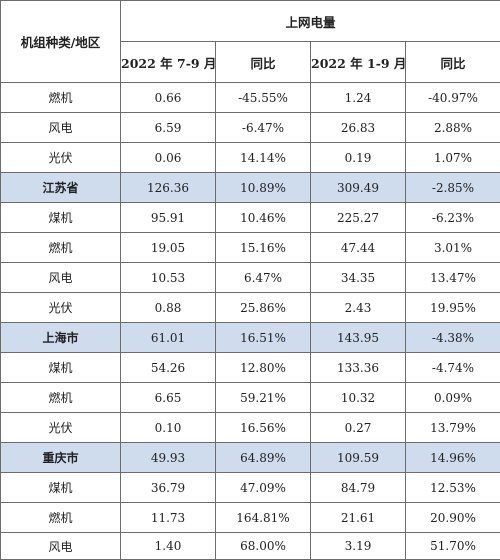 This screenshot has width=500, height=560. I want to click on ytd-yoy-cell: -2.85%, so click(453, 188).